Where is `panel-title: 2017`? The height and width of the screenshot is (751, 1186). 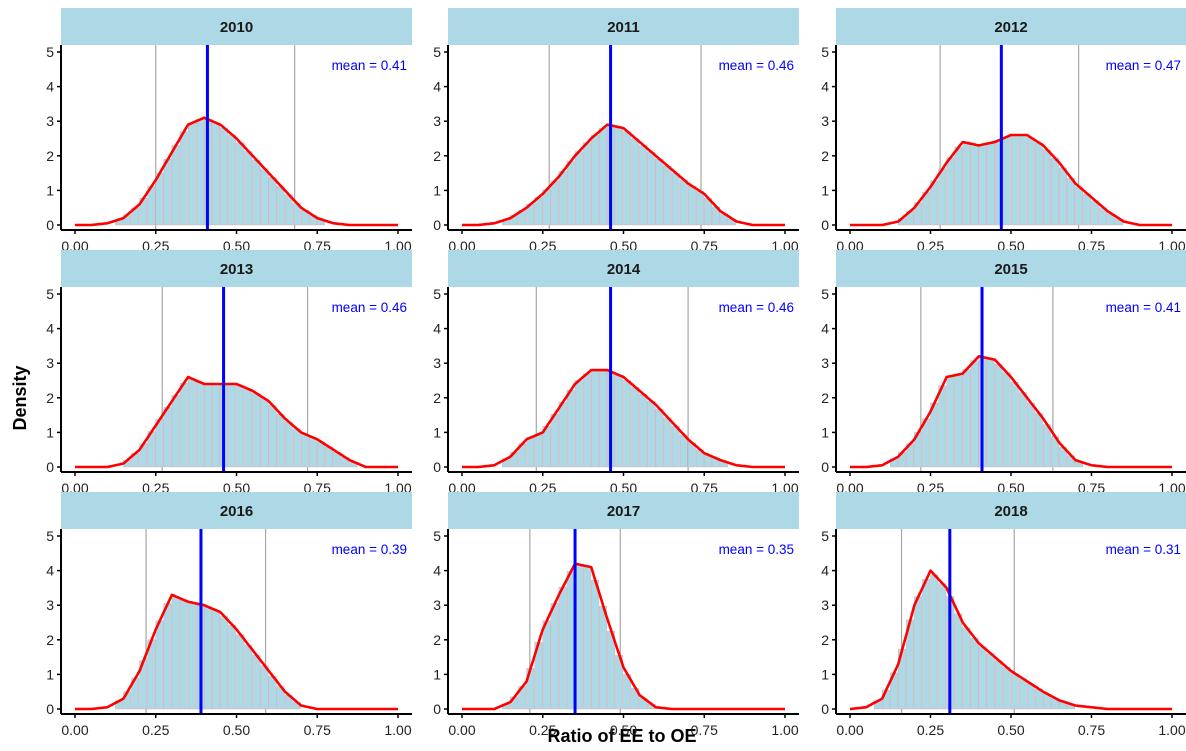 panel-title: 2017 is located at coordinates (623, 511).